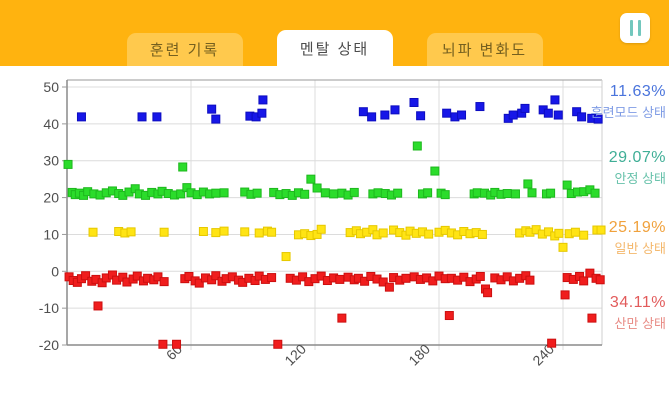  I want to click on legend-name: 일반 상태, so click(640, 248).